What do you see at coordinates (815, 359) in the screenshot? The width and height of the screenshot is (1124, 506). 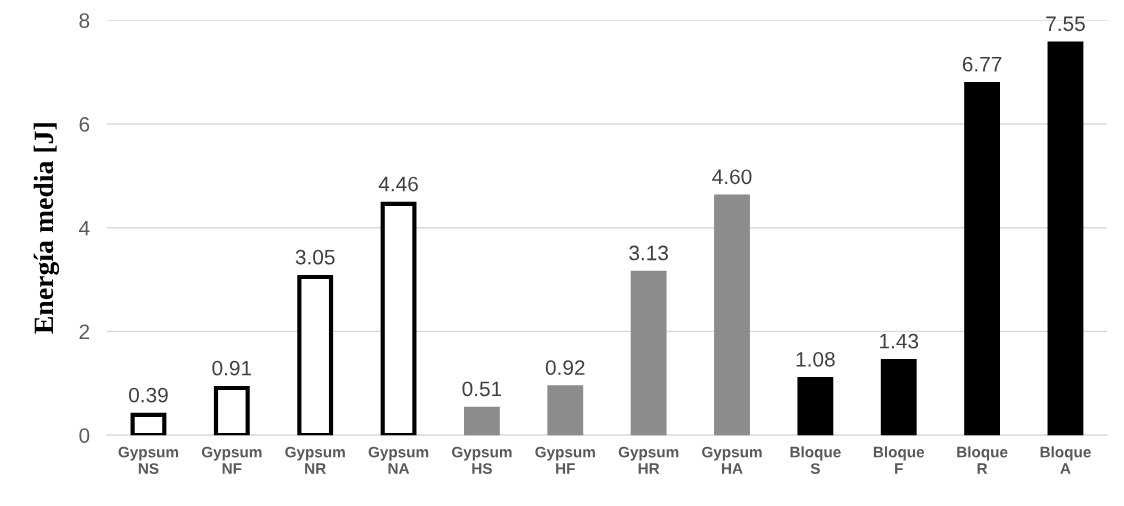 I see `data-label: 1.08` at bounding box center [815, 359].